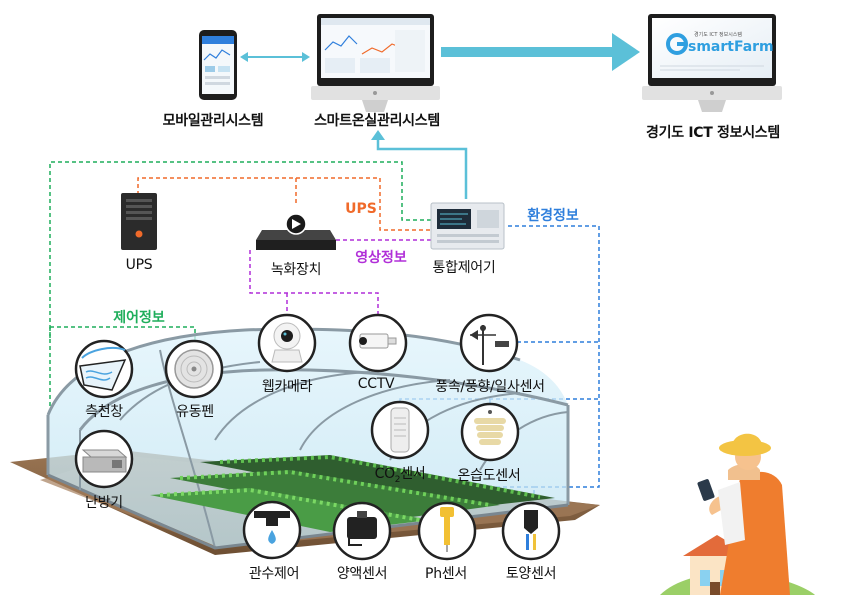  Describe the element at coordinates (397, 479) in the screenshot. I see `co2-subscript: 2` at that location.